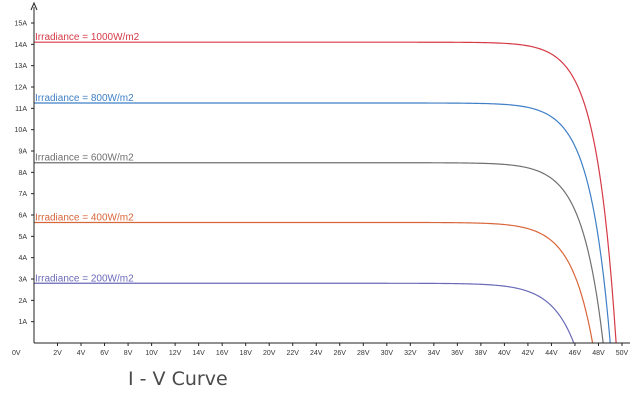  I want to click on x-tick-label: 40V, so click(504, 353).